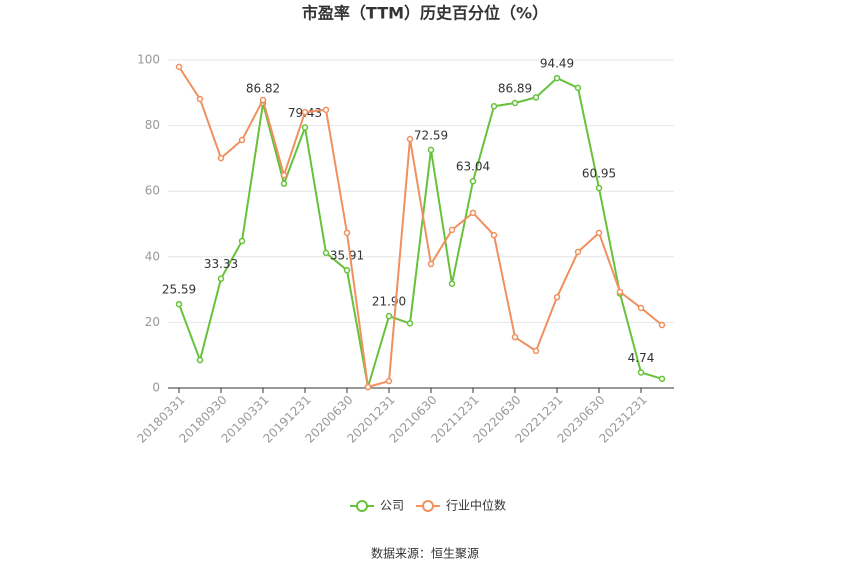 The image size is (850, 575). I want to click on y-tick-label: 80, so click(152, 125).